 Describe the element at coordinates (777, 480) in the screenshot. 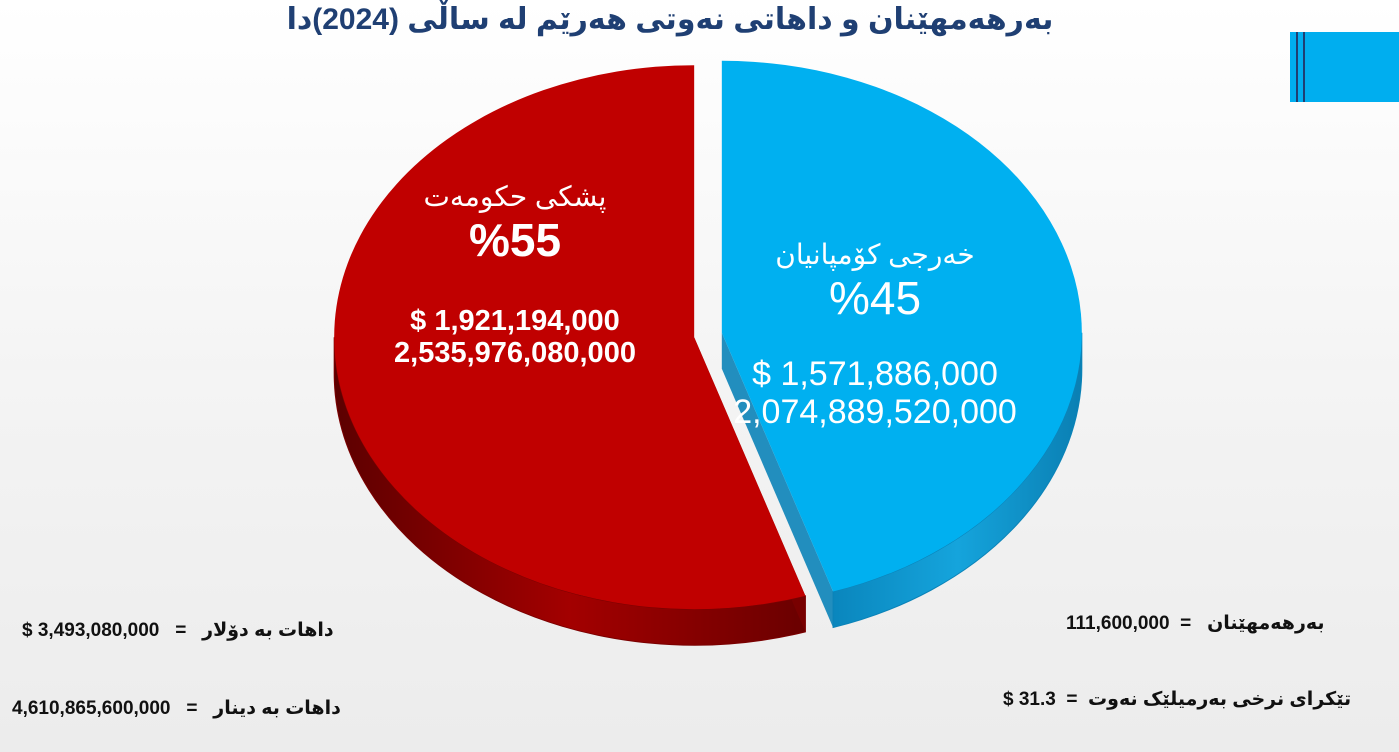

I see `pie-slice-edge` at that location.